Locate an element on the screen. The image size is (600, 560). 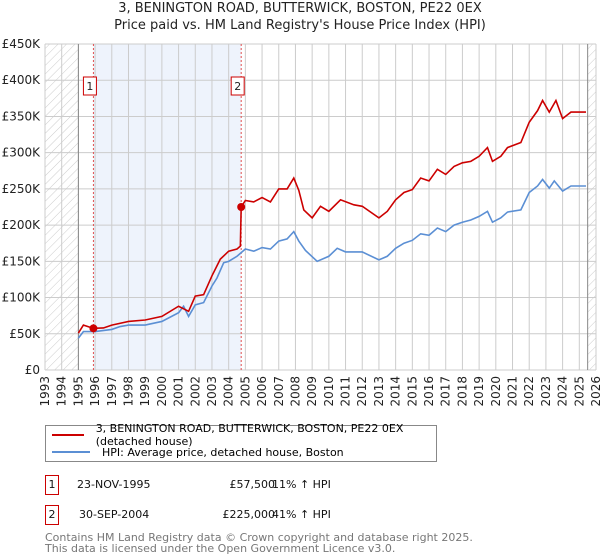
y-tick-label: £200K is located at coordinates (22, 225).